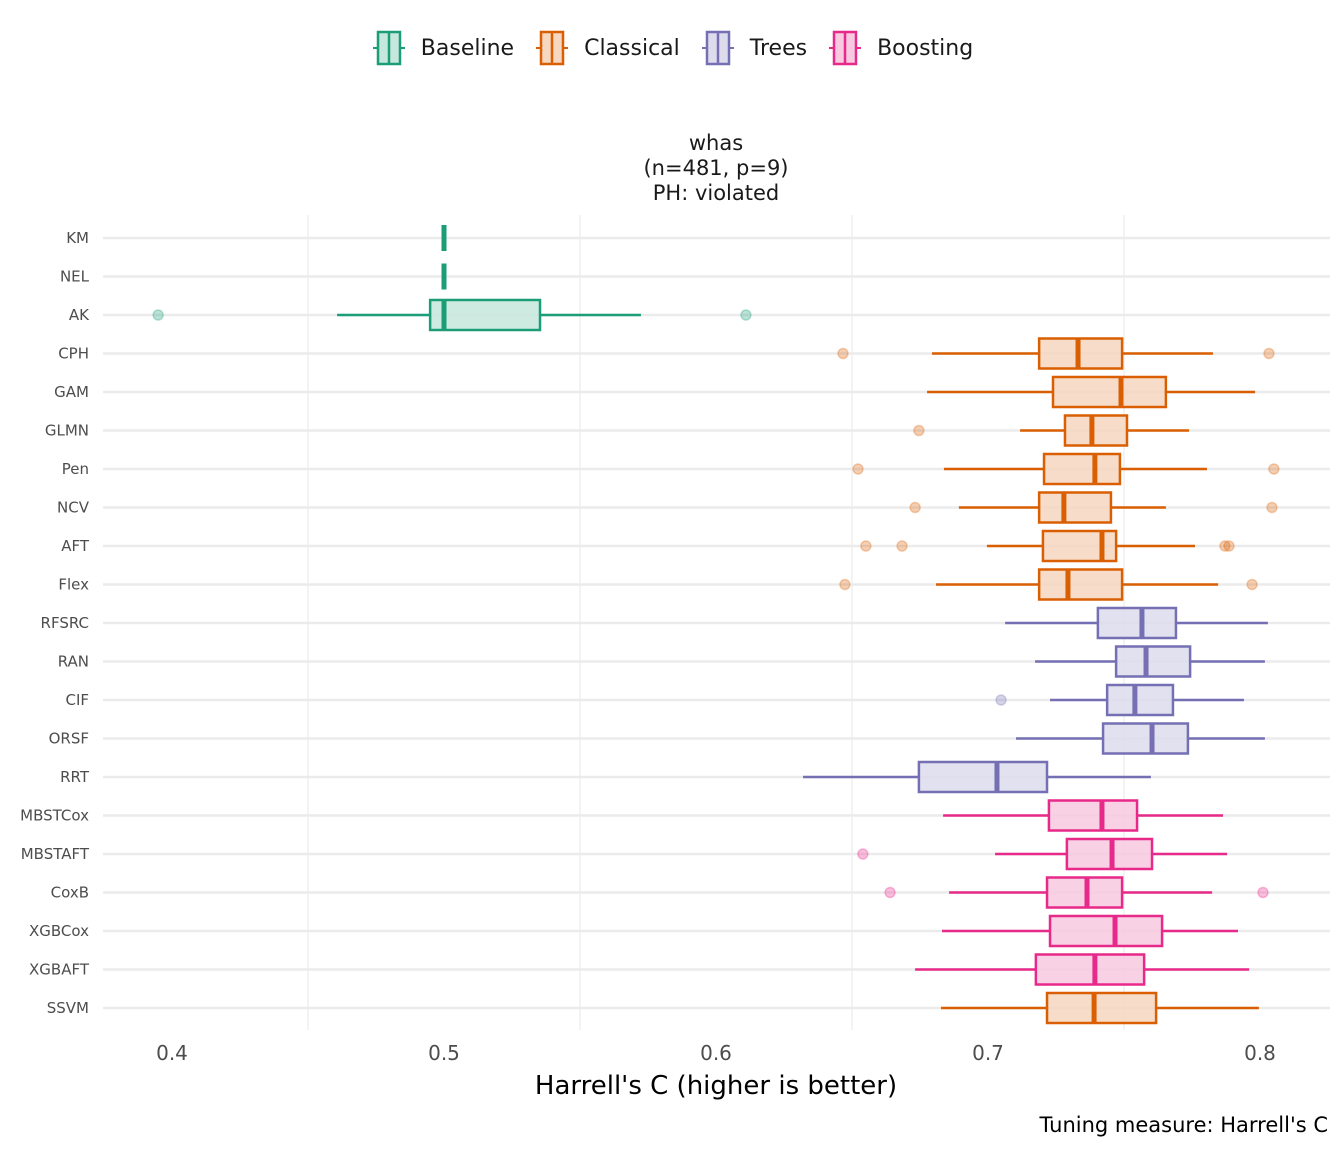 The width and height of the screenshot is (1344, 1152). I want to click on y-label-cif: CIF, so click(77, 700).